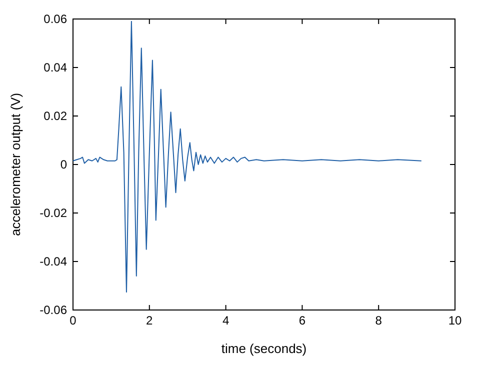  I want to click on x-tick-label: 0, so click(73, 321).